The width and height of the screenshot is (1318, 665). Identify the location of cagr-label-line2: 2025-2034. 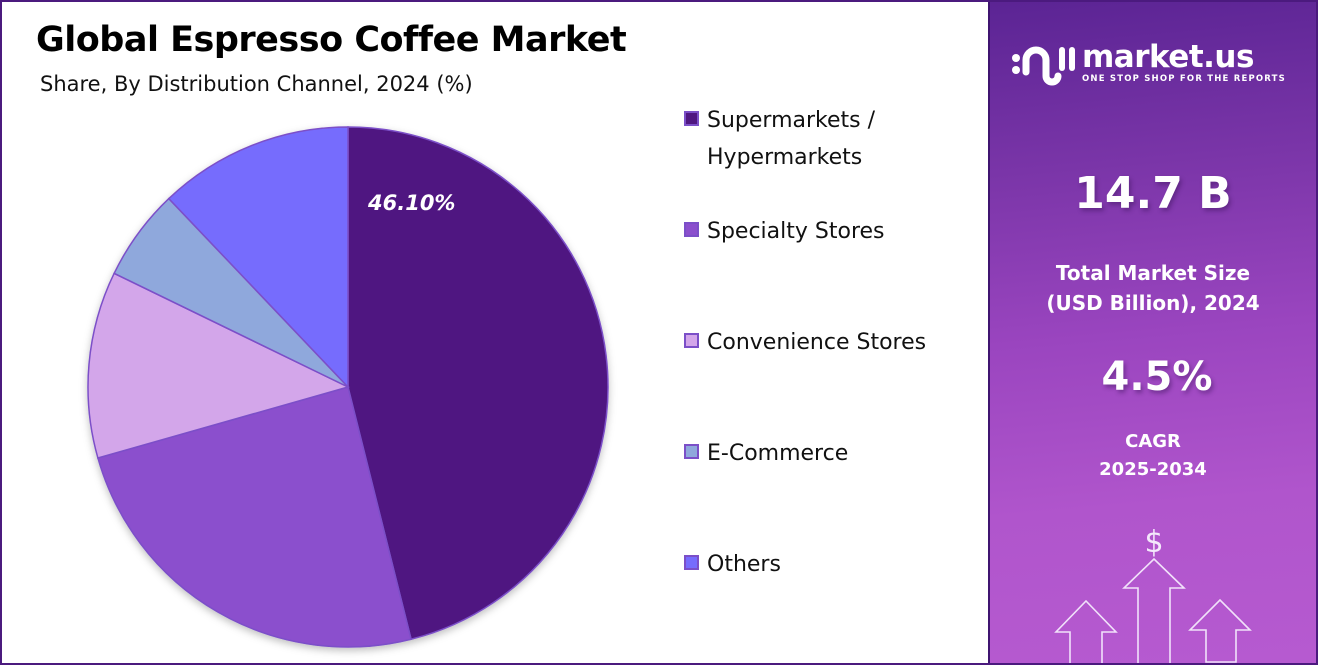
(1153, 469).